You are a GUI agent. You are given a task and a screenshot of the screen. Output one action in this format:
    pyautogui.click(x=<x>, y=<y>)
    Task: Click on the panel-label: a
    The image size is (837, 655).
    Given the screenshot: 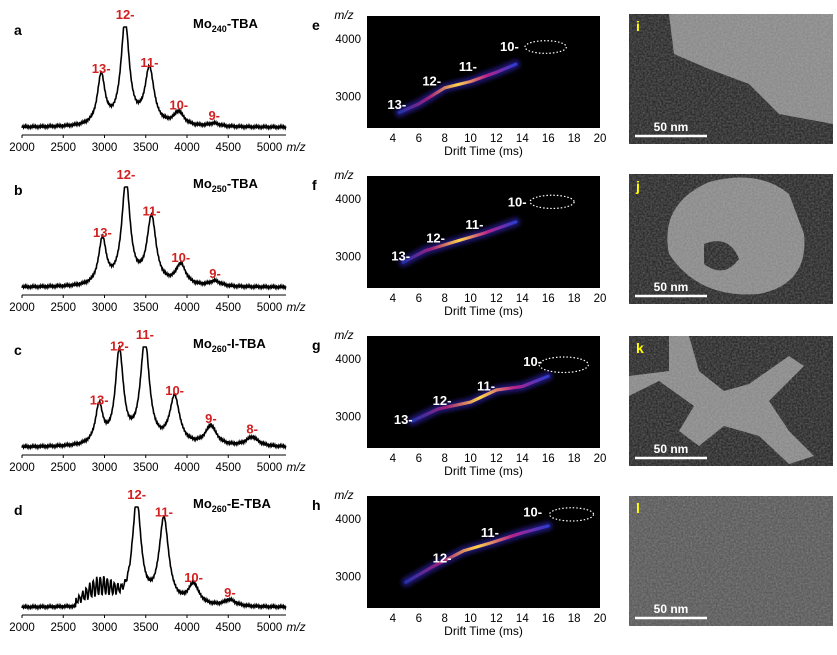 What is the action you would take?
    pyautogui.click(x=18, y=30)
    